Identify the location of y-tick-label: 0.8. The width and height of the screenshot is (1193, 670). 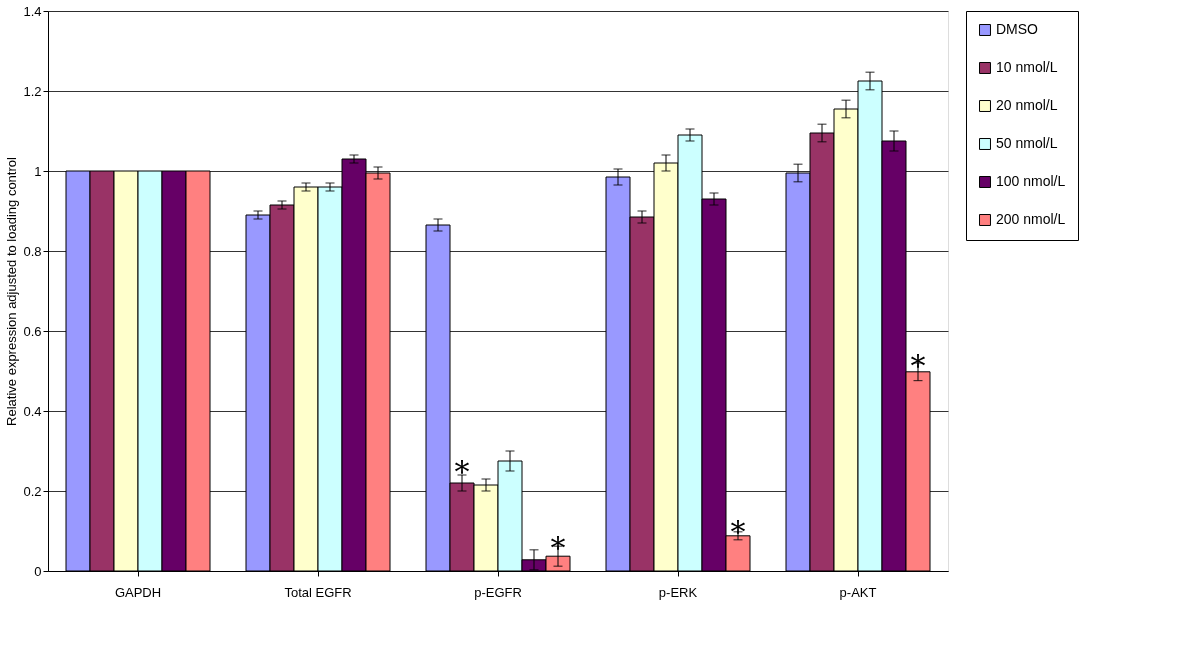
(32, 251).